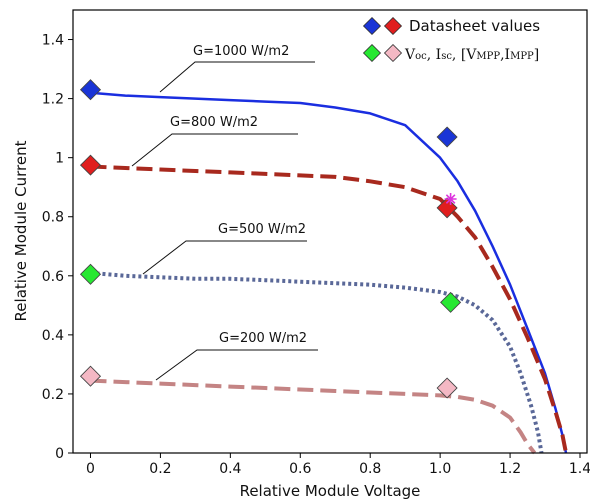 This screenshot has height=500, width=590. What do you see at coordinates (300, 469) in the screenshot?
I see `x-tick-label: 0.6` at bounding box center [300, 469].